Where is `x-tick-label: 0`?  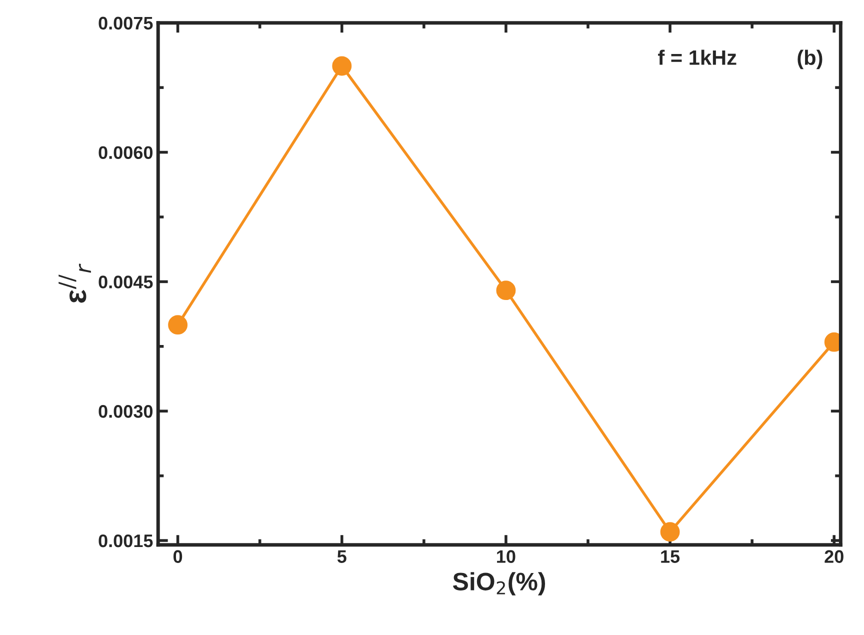 x-tick-label: 0 is located at coordinates (177, 556).